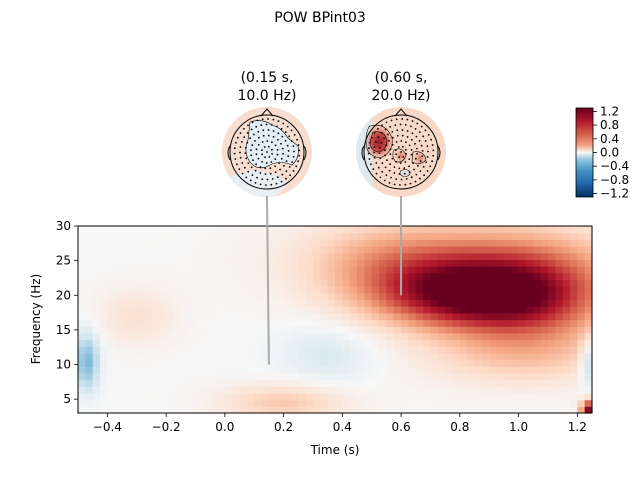 The image size is (640, 480). Describe the element at coordinates (609, 153) in the screenshot. I see `colorbar-tick-label: 0.0` at that location.